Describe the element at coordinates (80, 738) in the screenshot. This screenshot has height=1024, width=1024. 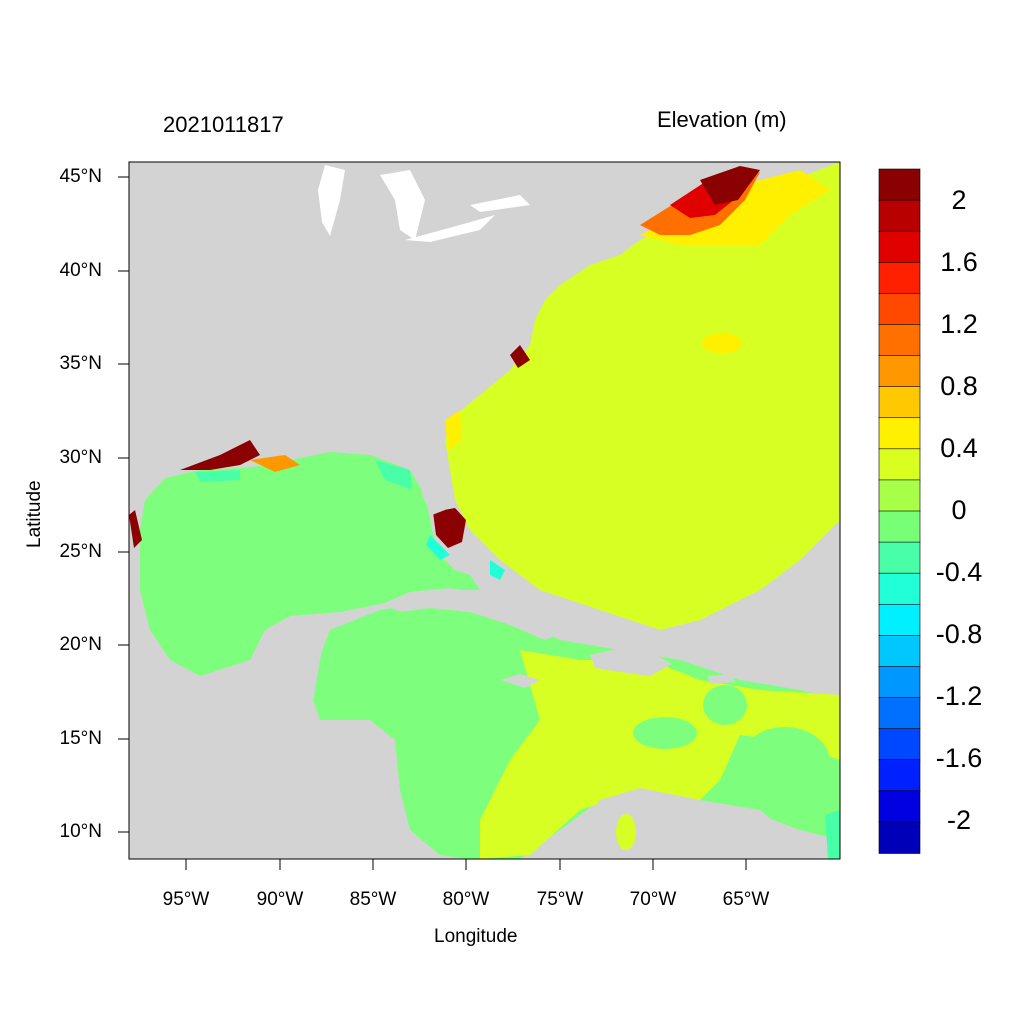
I see `lat-label-15: 15°N` at that location.